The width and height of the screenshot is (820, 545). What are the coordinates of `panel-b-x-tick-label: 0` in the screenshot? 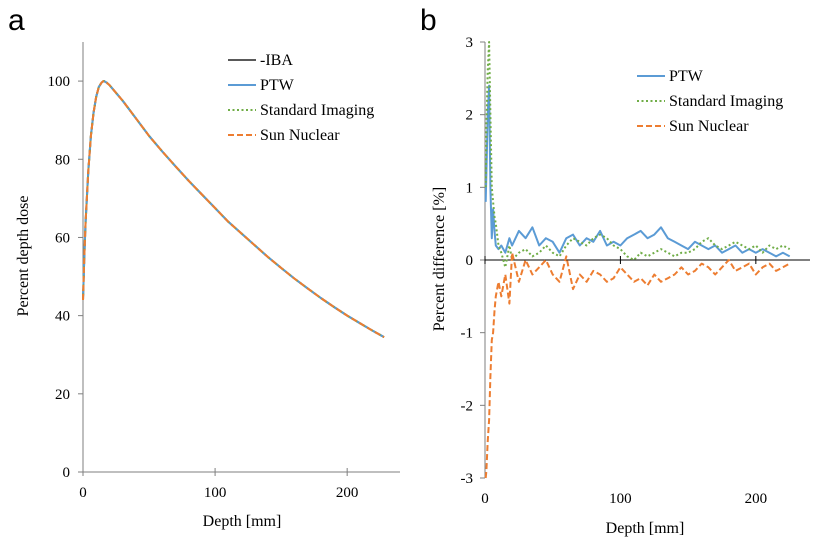 It's located at (485, 499).